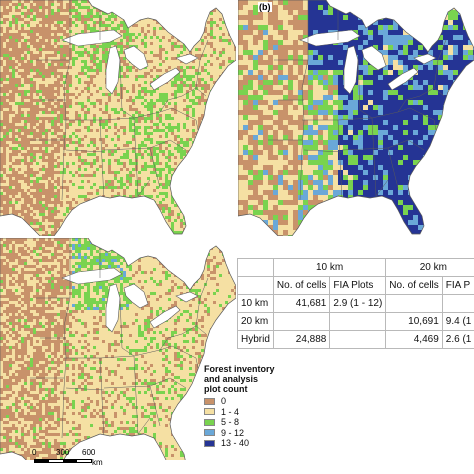  I want to click on legend-label: 9 - 12, so click(233, 432).